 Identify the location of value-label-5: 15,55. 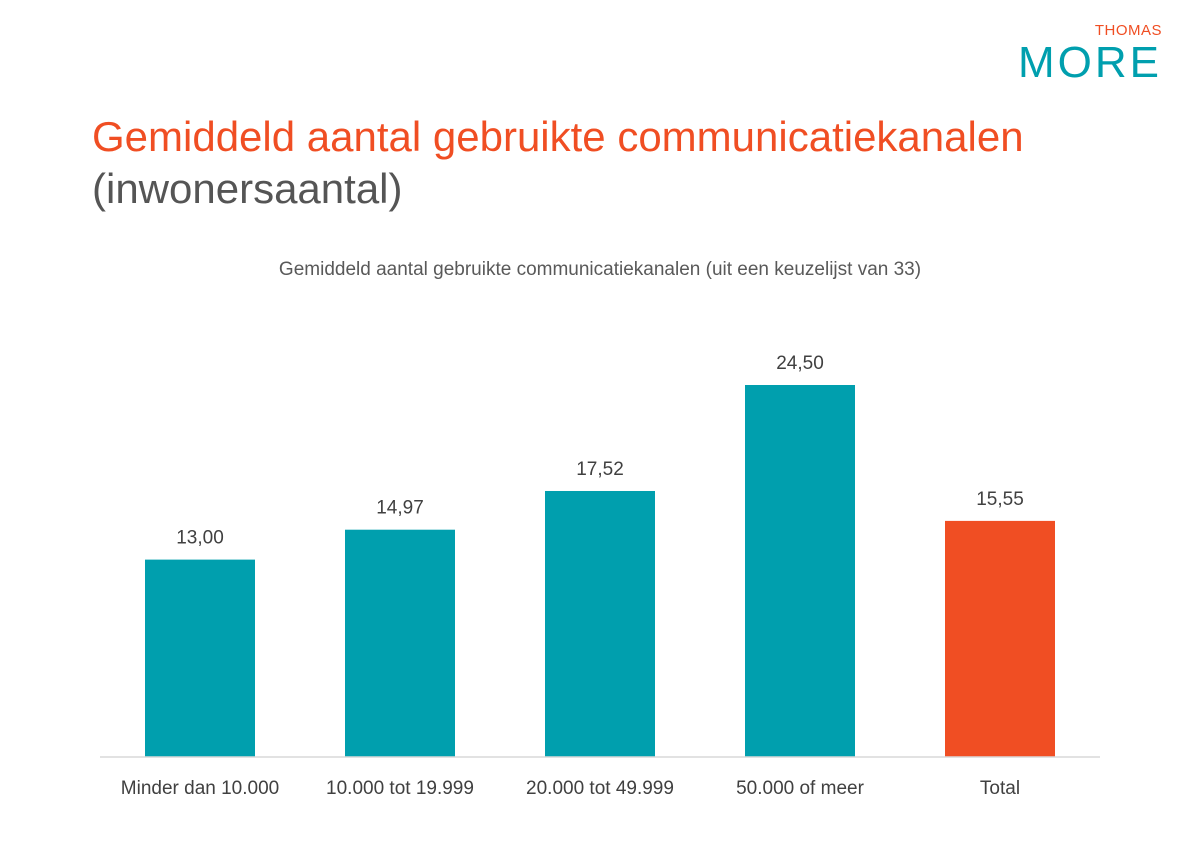
(1000, 499).